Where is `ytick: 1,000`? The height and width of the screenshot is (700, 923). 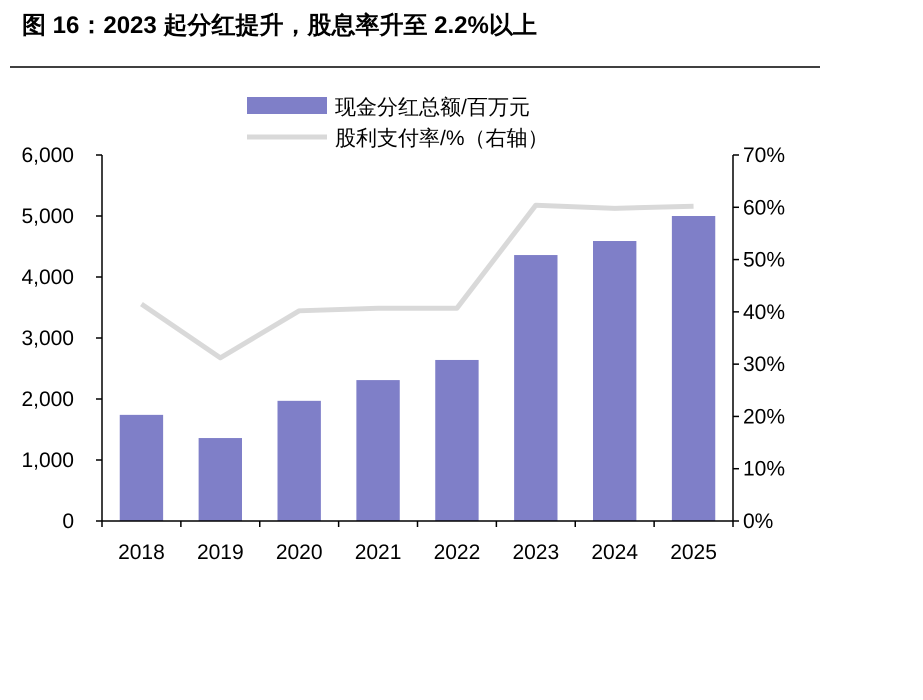 ytick: 1,000 is located at coordinates (47, 460).